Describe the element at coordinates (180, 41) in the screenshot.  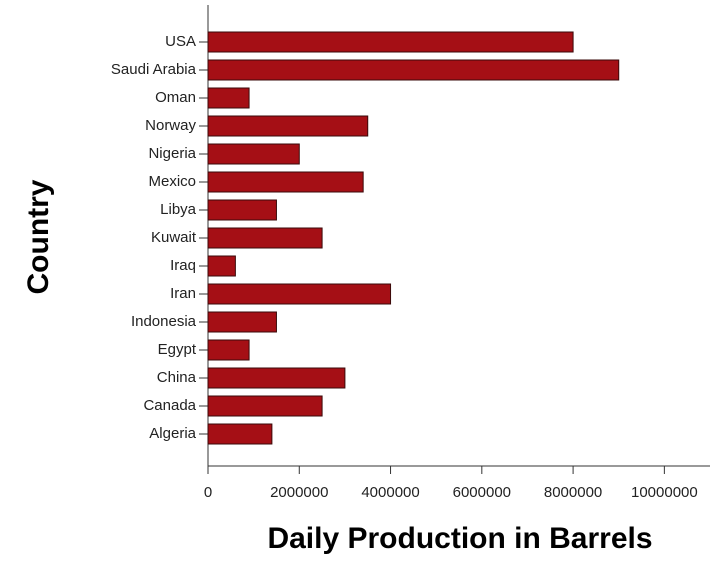
I see `y-tick-label: USA` at that location.